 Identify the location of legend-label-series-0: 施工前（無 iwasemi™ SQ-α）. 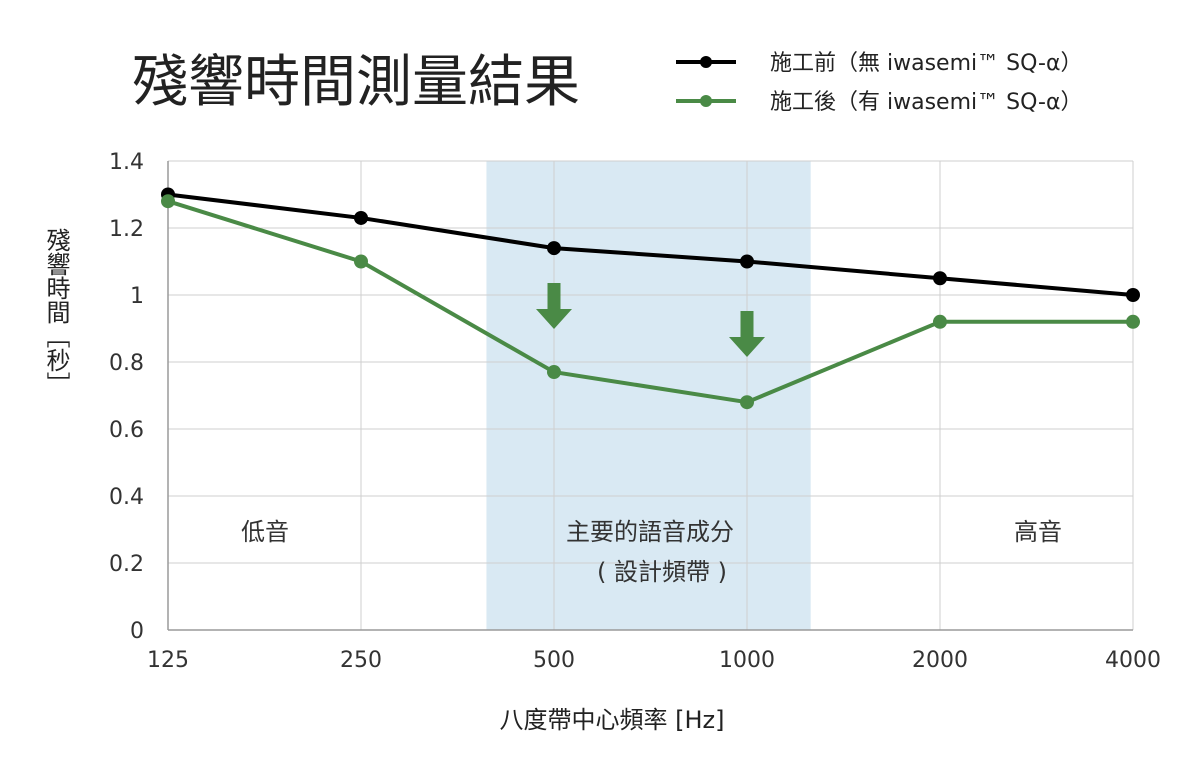
(926, 63).